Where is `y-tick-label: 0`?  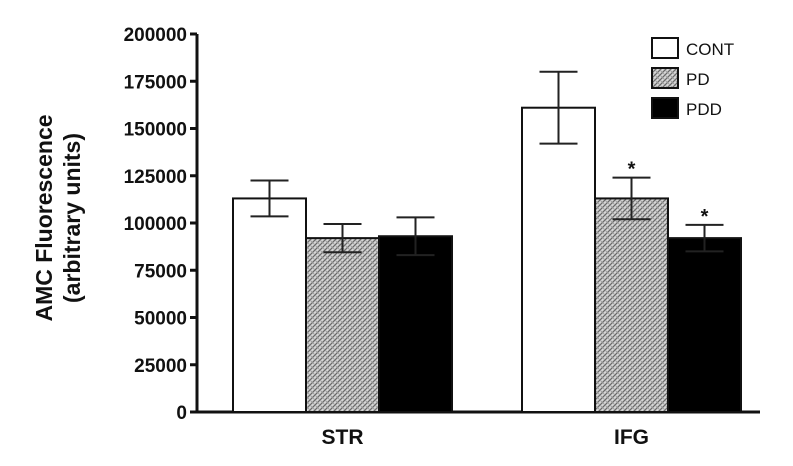
y-tick-label: 0 is located at coordinates (181, 413).